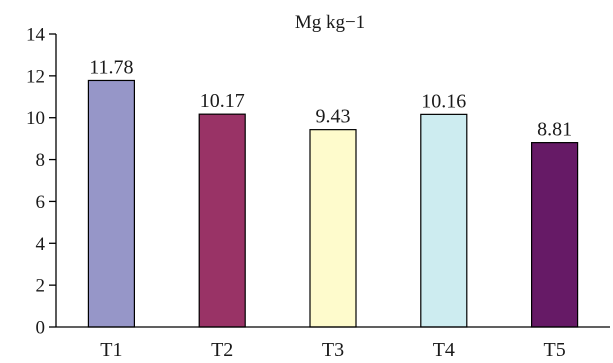 The height and width of the screenshot is (363, 613). I want to click on y-axis-ticks: 0 2 4 6 8 10 12 14, so click(41, 182).